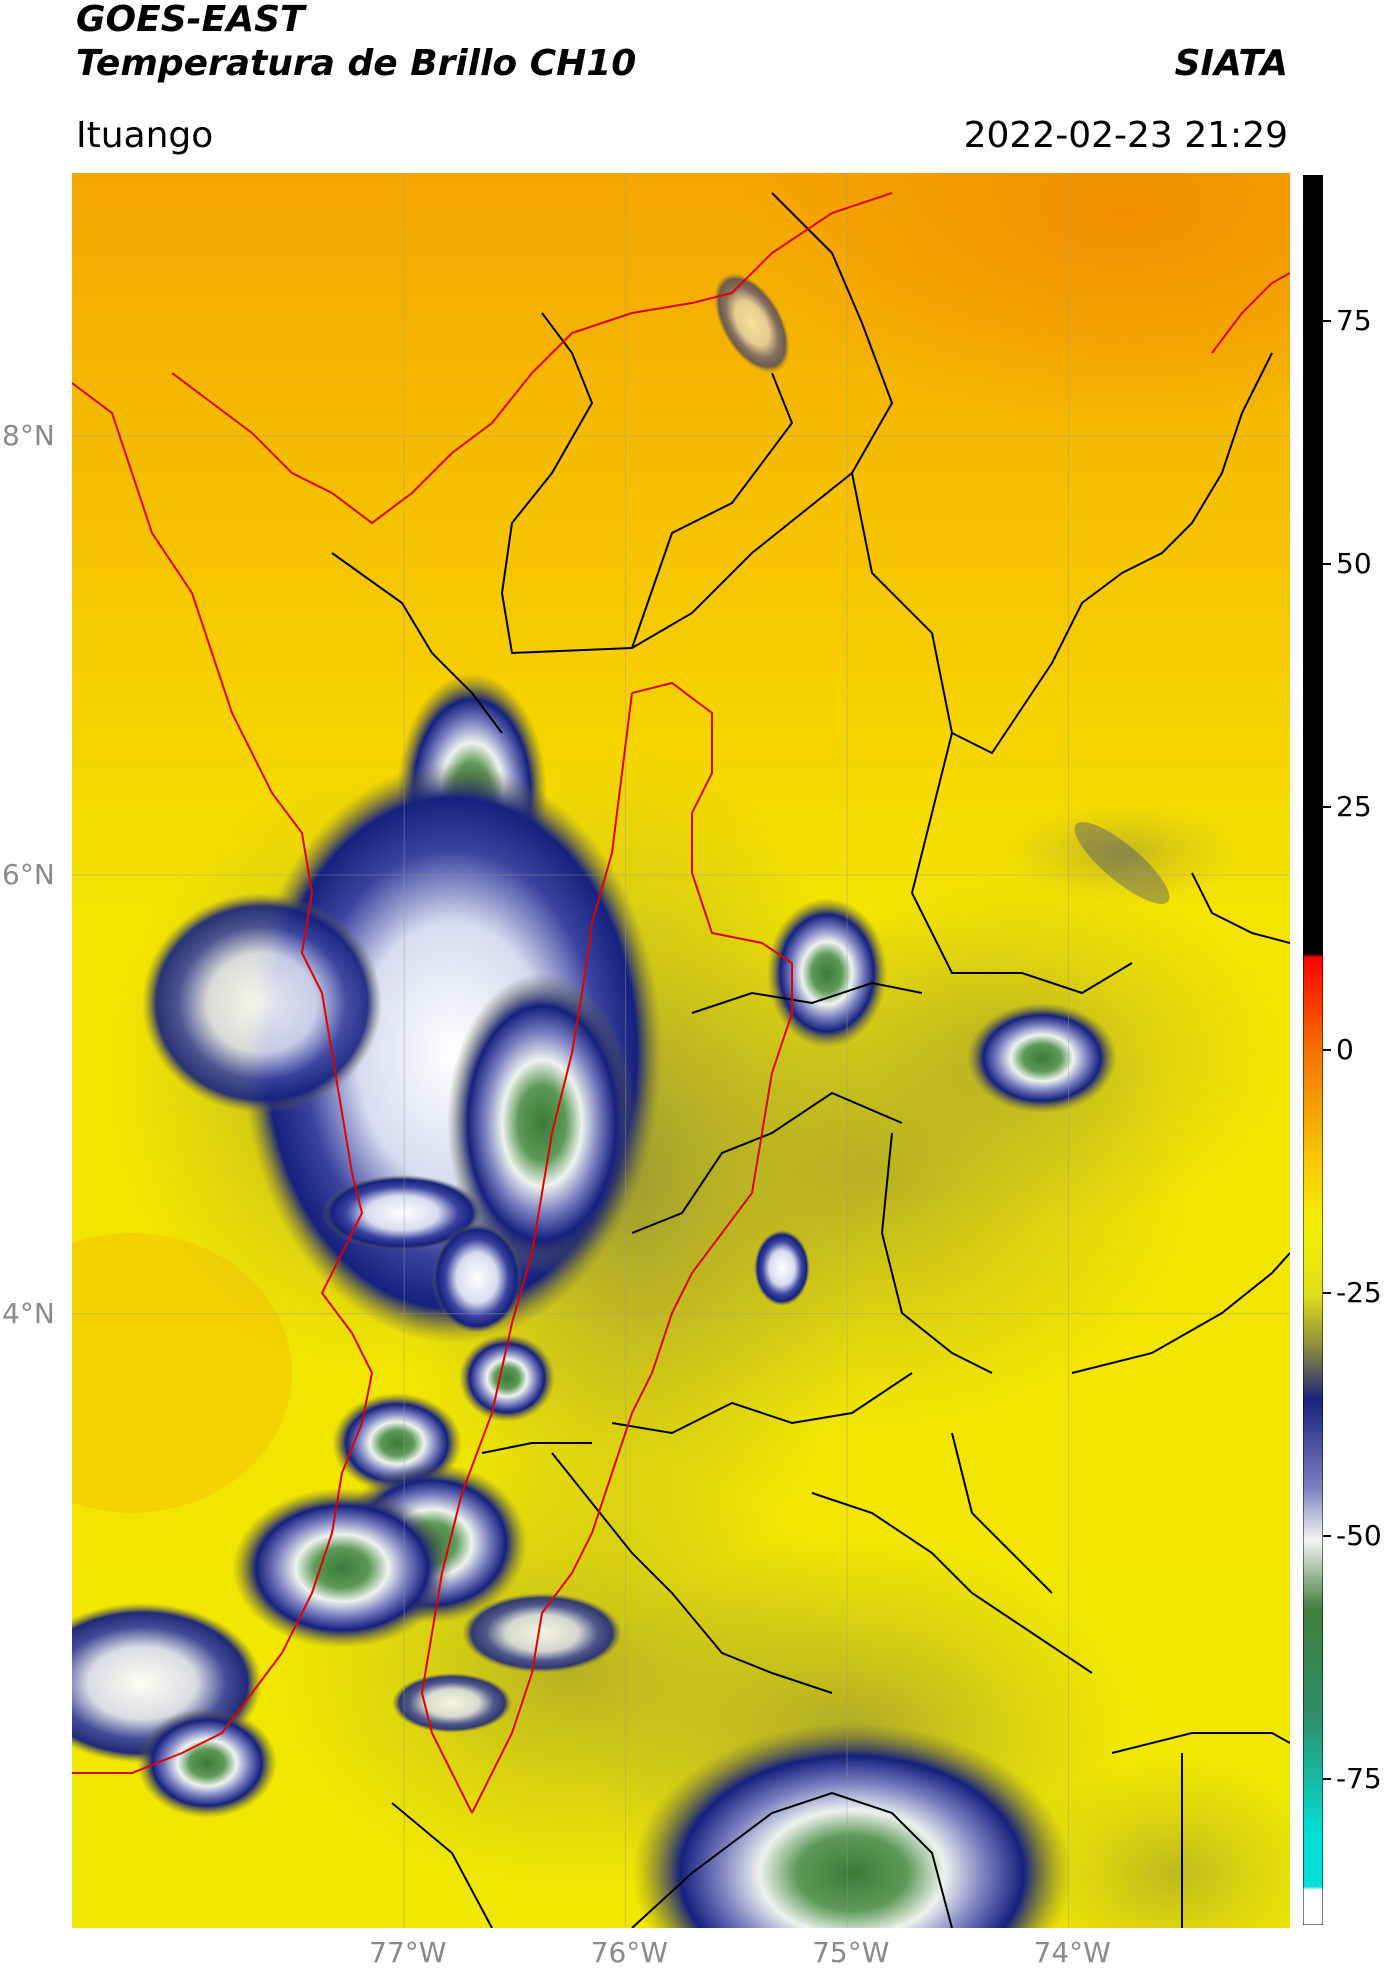 Image resolution: width=1384 pixels, height=1981 pixels. Describe the element at coordinates (629, 1952) in the screenshot. I see `lon-label: 76°W` at that location.